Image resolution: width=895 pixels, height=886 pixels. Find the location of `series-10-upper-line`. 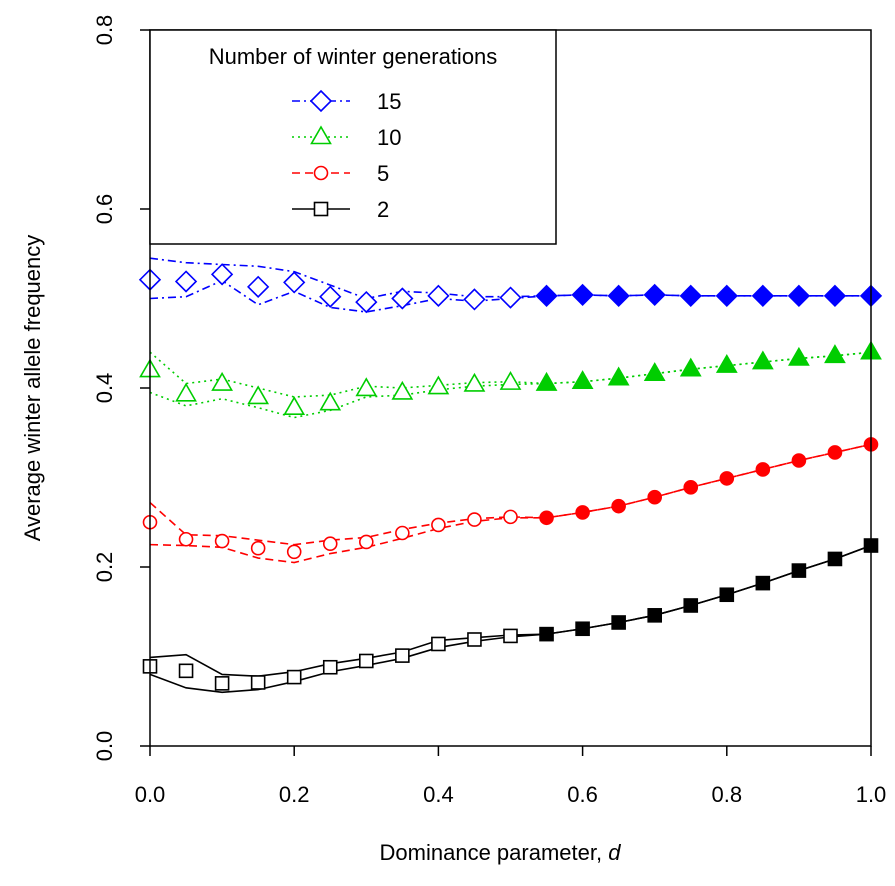

series-10-upper-line is located at coordinates (510, 374).